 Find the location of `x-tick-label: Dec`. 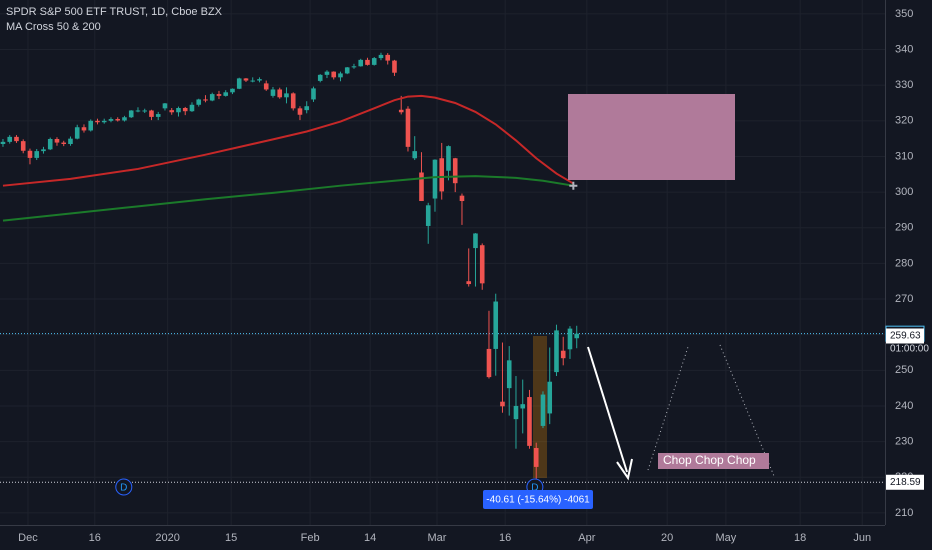

x-tick-label: Dec is located at coordinates (28, 538).